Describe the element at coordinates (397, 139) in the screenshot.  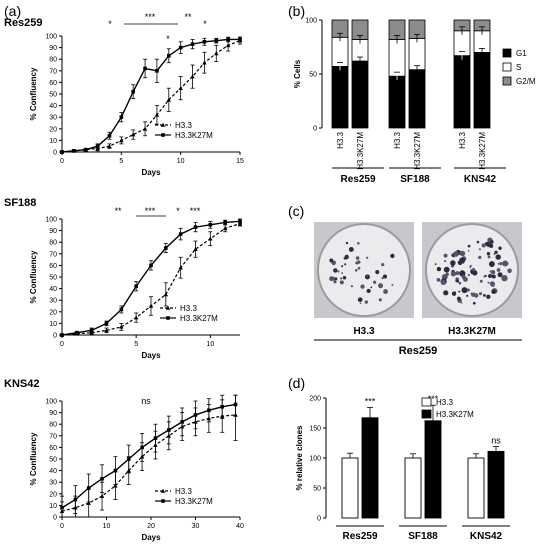
I see `bar-label: H3.3` at that location.